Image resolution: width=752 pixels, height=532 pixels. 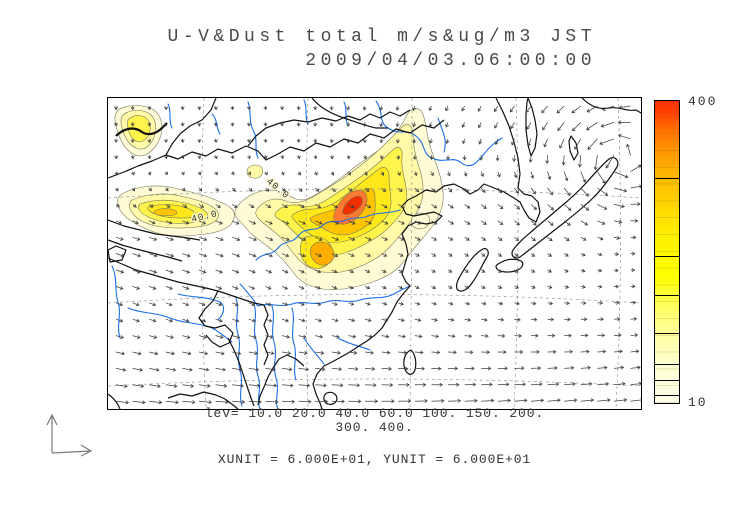 I want to click on y-axis-arrow-icon, so click(x=52, y=433).